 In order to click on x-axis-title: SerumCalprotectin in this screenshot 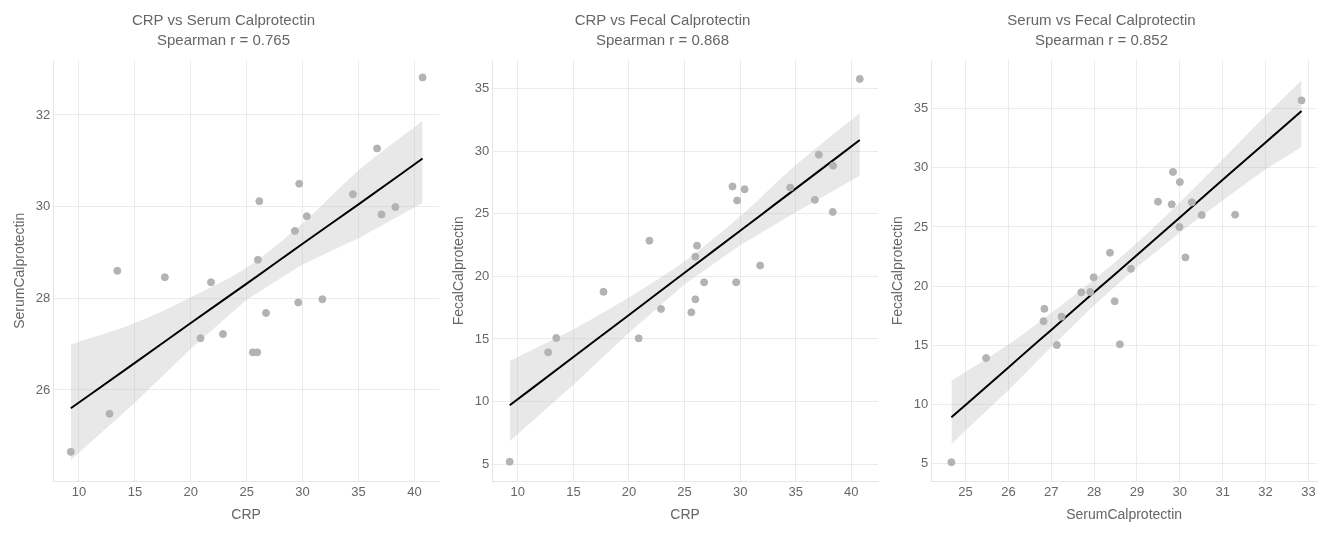, I will do `click(1124, 514)`.